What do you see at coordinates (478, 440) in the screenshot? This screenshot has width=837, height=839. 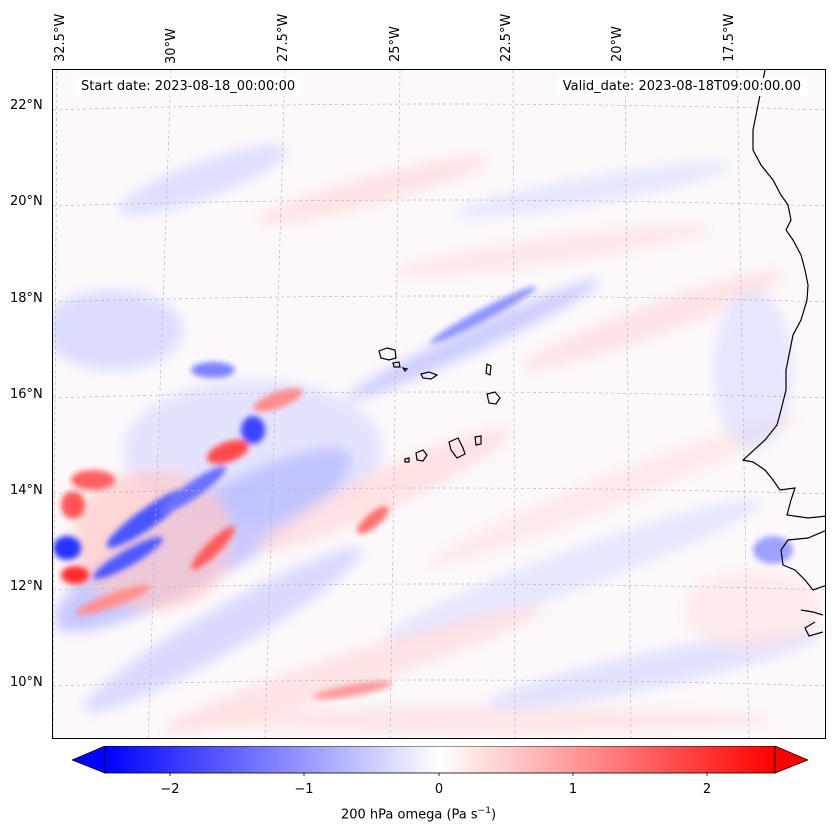 I see `island-maio` at bounding box center [478, 440].